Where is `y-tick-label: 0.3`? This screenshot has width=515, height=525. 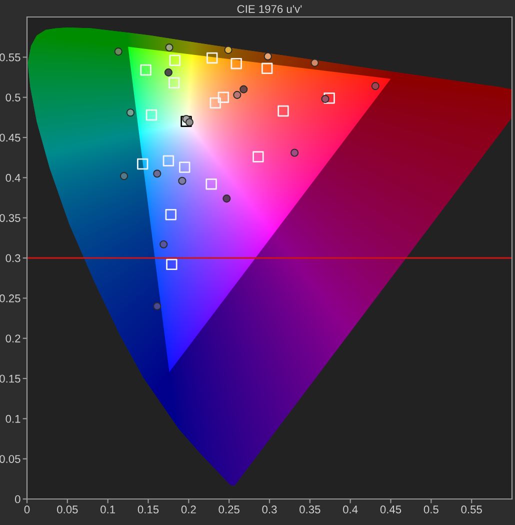
y-tick-label: 0.3 is located at coordinates (13, 258).